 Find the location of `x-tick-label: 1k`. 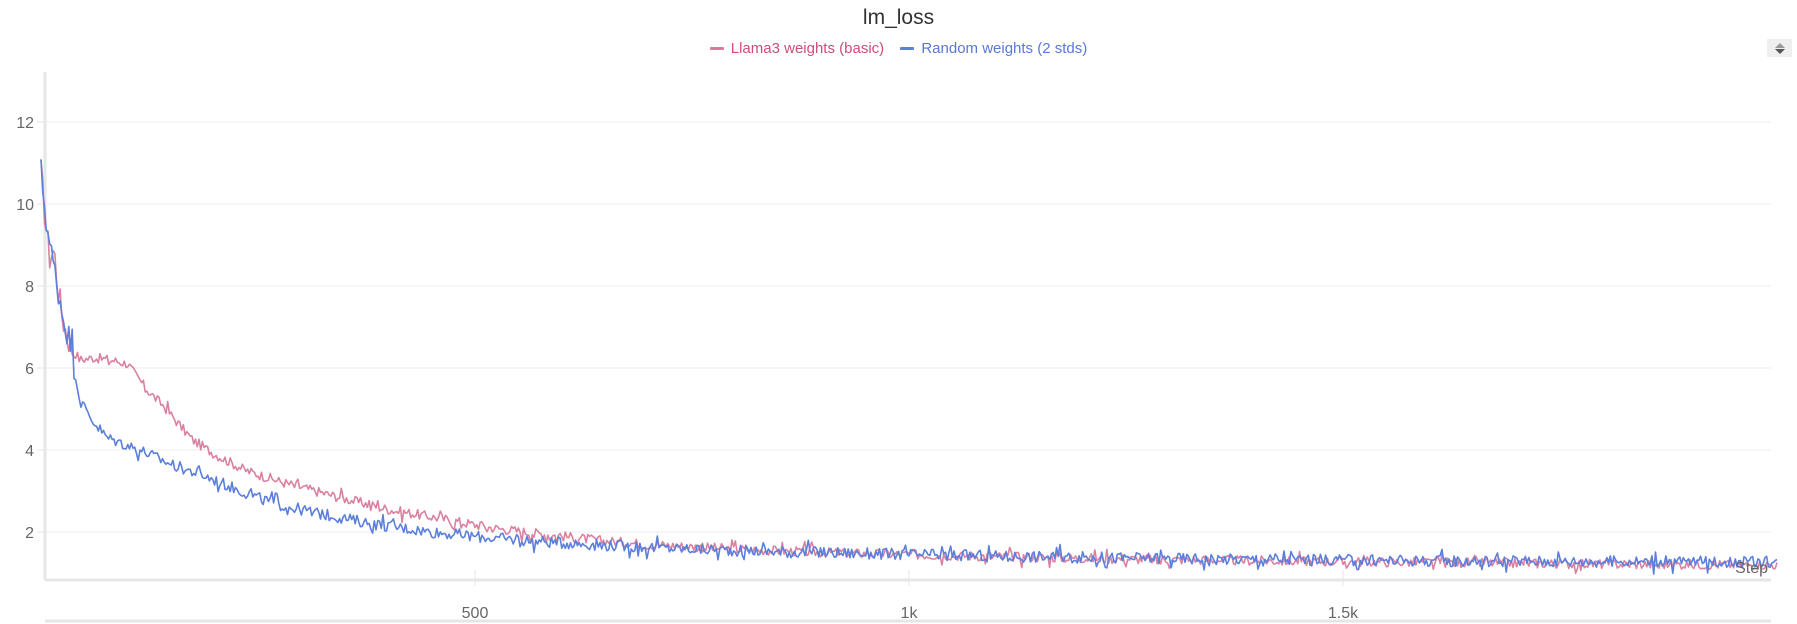

x-tick-label: 1k is located at coordinates (910, 613).